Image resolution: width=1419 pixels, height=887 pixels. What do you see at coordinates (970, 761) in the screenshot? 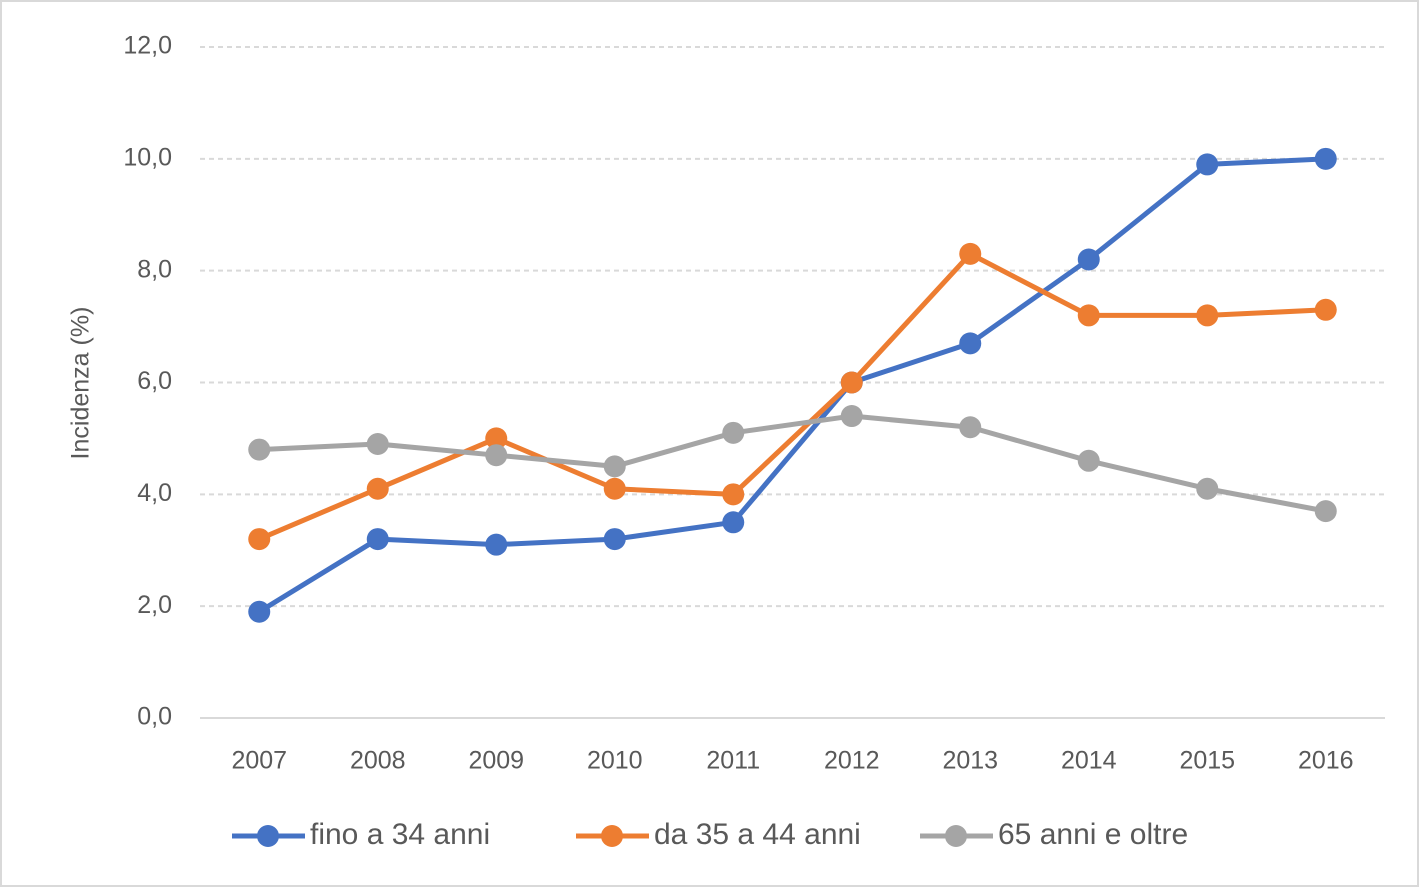
I see `x-tick-label: 2013` at bounding box center [970, 761].